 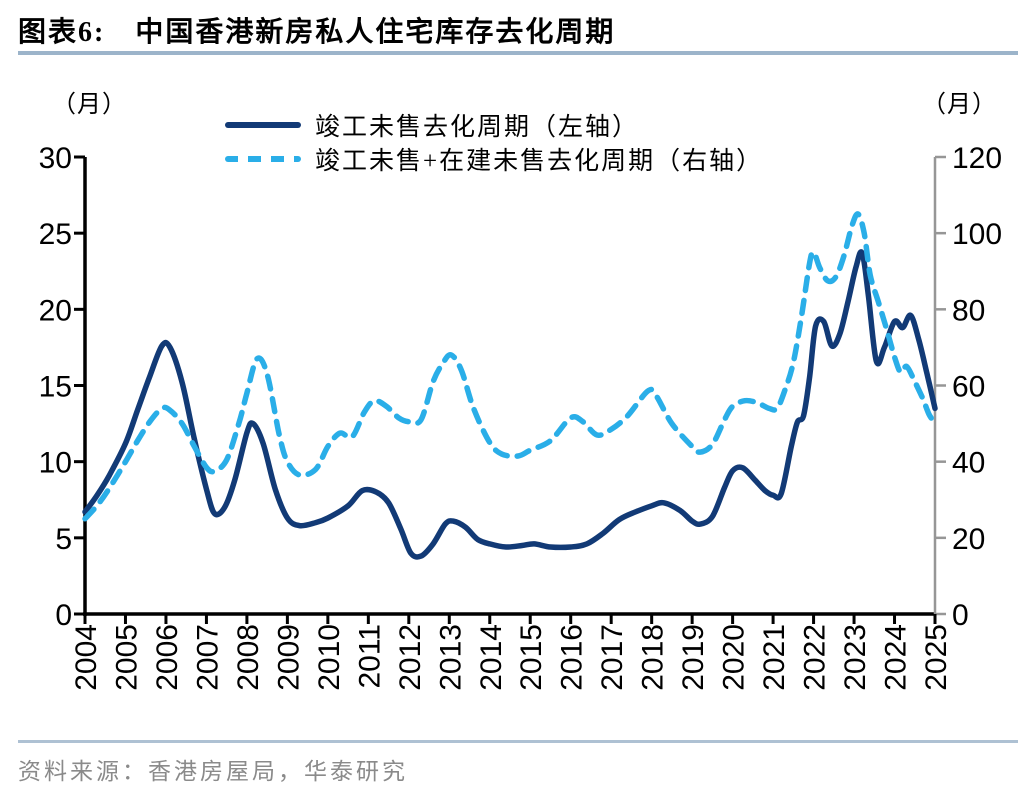 I want to click on svg-text: 2005, so click(x=126, y=657).